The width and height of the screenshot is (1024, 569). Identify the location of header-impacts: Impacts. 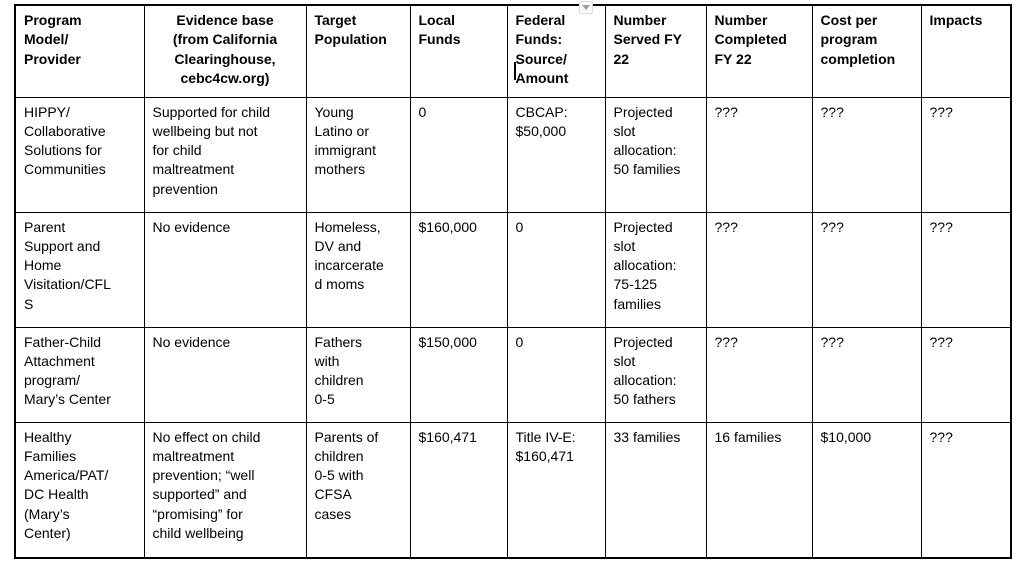
(966, 51).